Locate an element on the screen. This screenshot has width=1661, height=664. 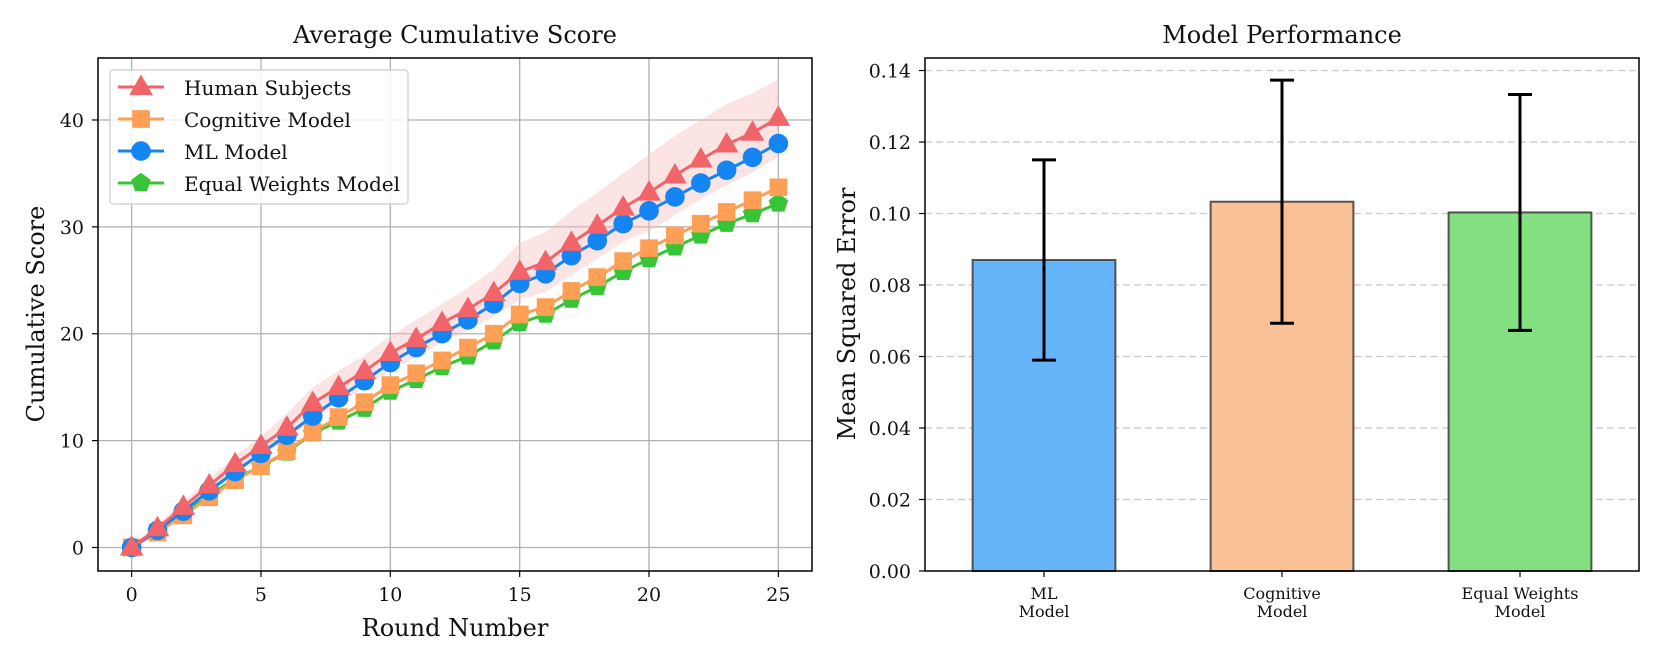
legend-marker-ml-model is located at coordinates (141, 151).